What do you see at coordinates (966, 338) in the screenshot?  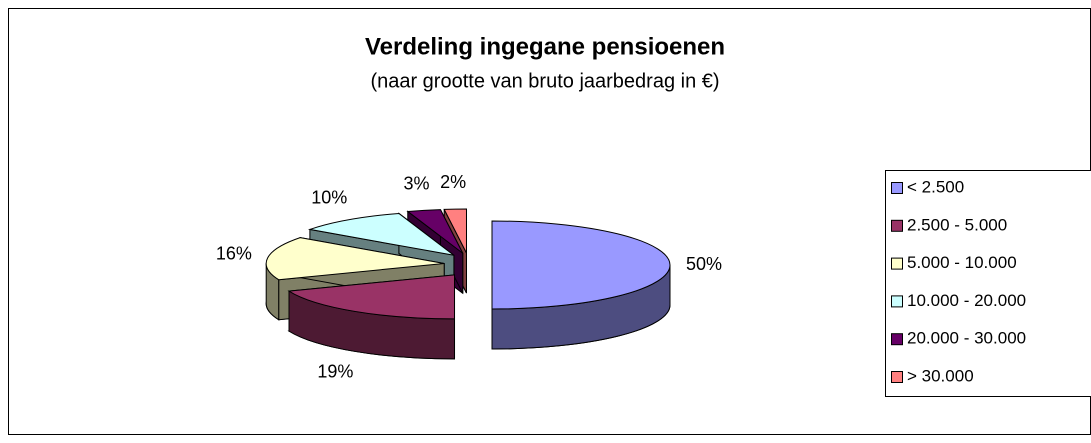 I see `legend-label: 20.000 - 30.000` at bounding box center [966, 338].